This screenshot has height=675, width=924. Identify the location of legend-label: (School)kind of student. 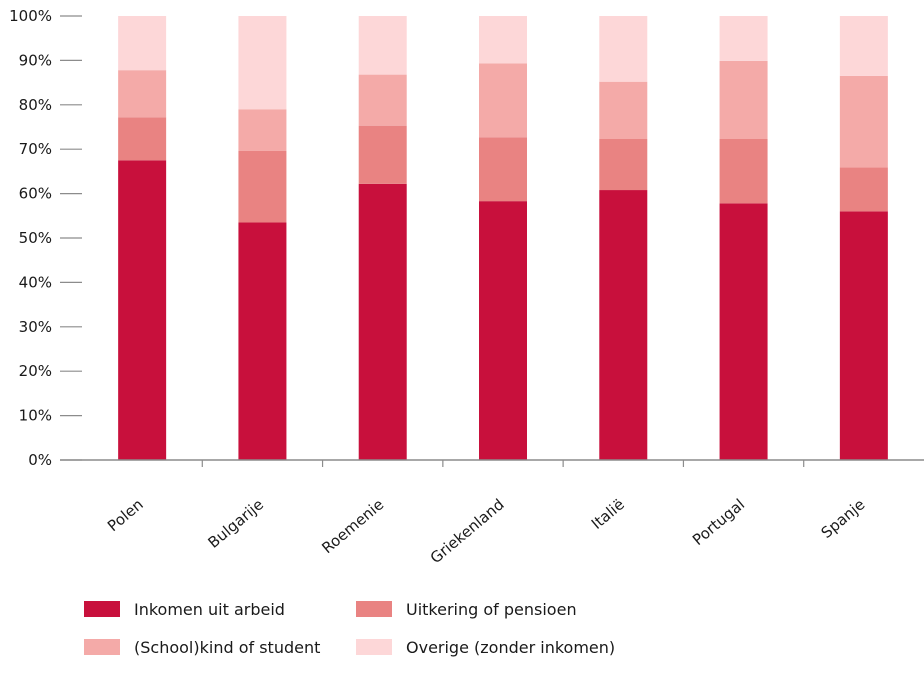
(227, 647).